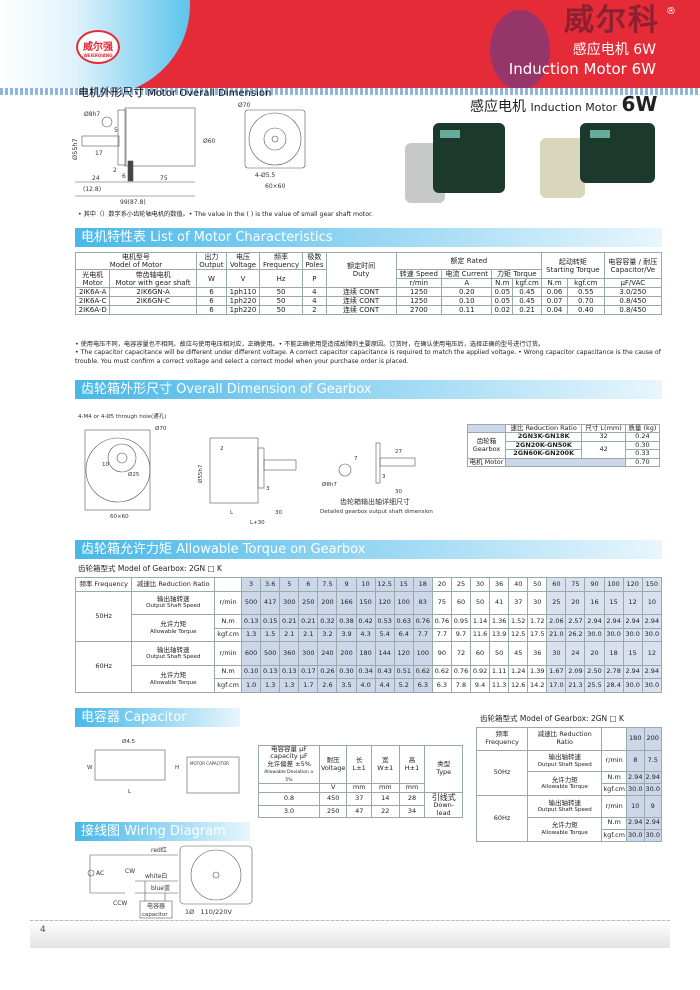 This screenshot has width=700, height=990. What do you see at coordinates (585, 301) in the screenshot?
I see `table-cell: 0.70` at bounding box center [585, 301].